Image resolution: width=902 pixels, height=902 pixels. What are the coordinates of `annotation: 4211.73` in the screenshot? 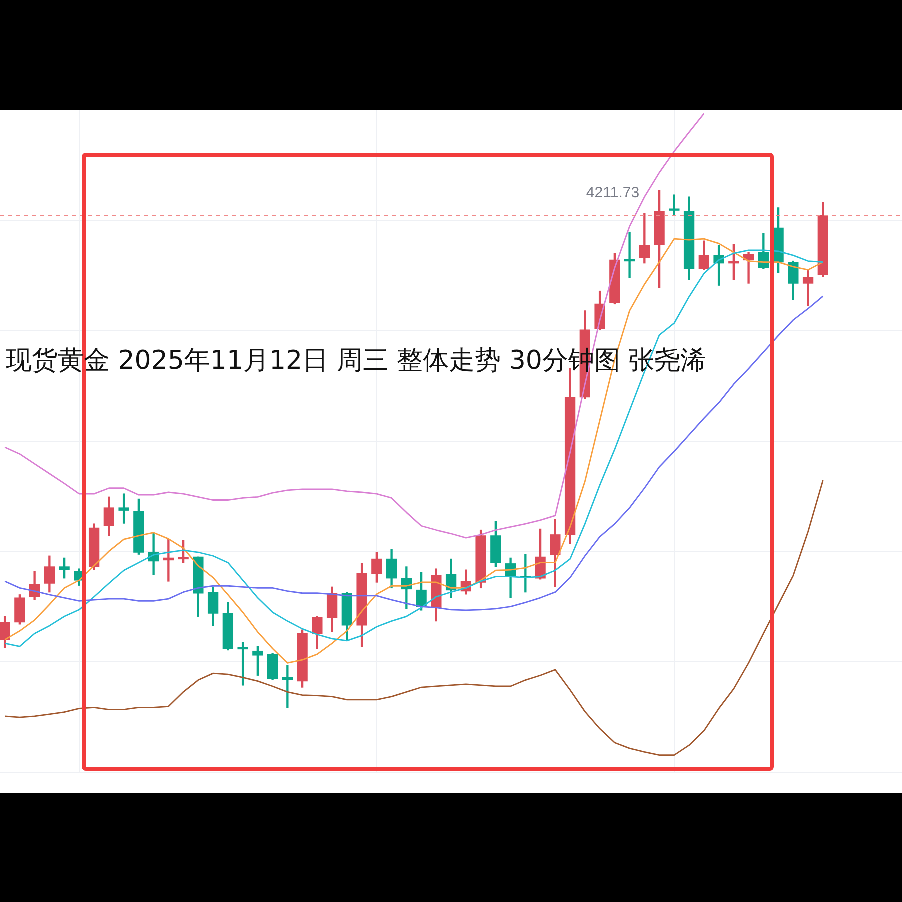 It's located at (613, 193).